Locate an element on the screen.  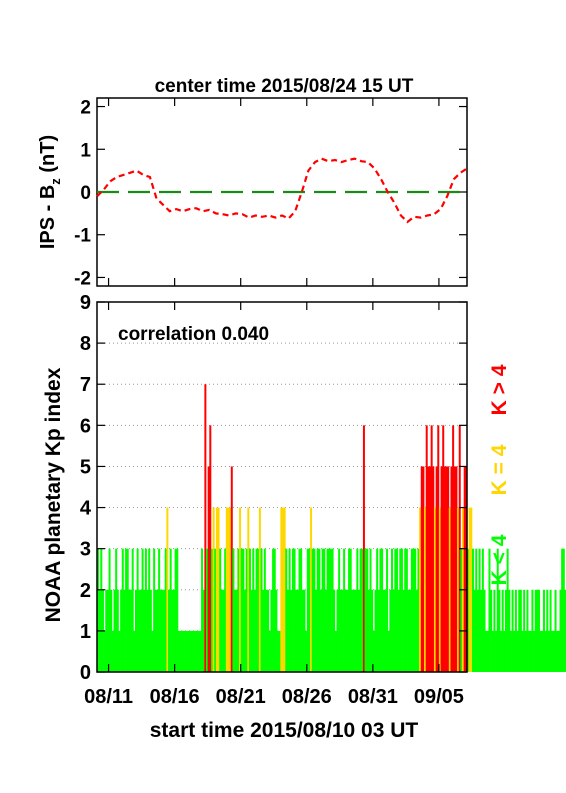
kp-xtick-label: 08/21 is located at coordinates (241, 697).